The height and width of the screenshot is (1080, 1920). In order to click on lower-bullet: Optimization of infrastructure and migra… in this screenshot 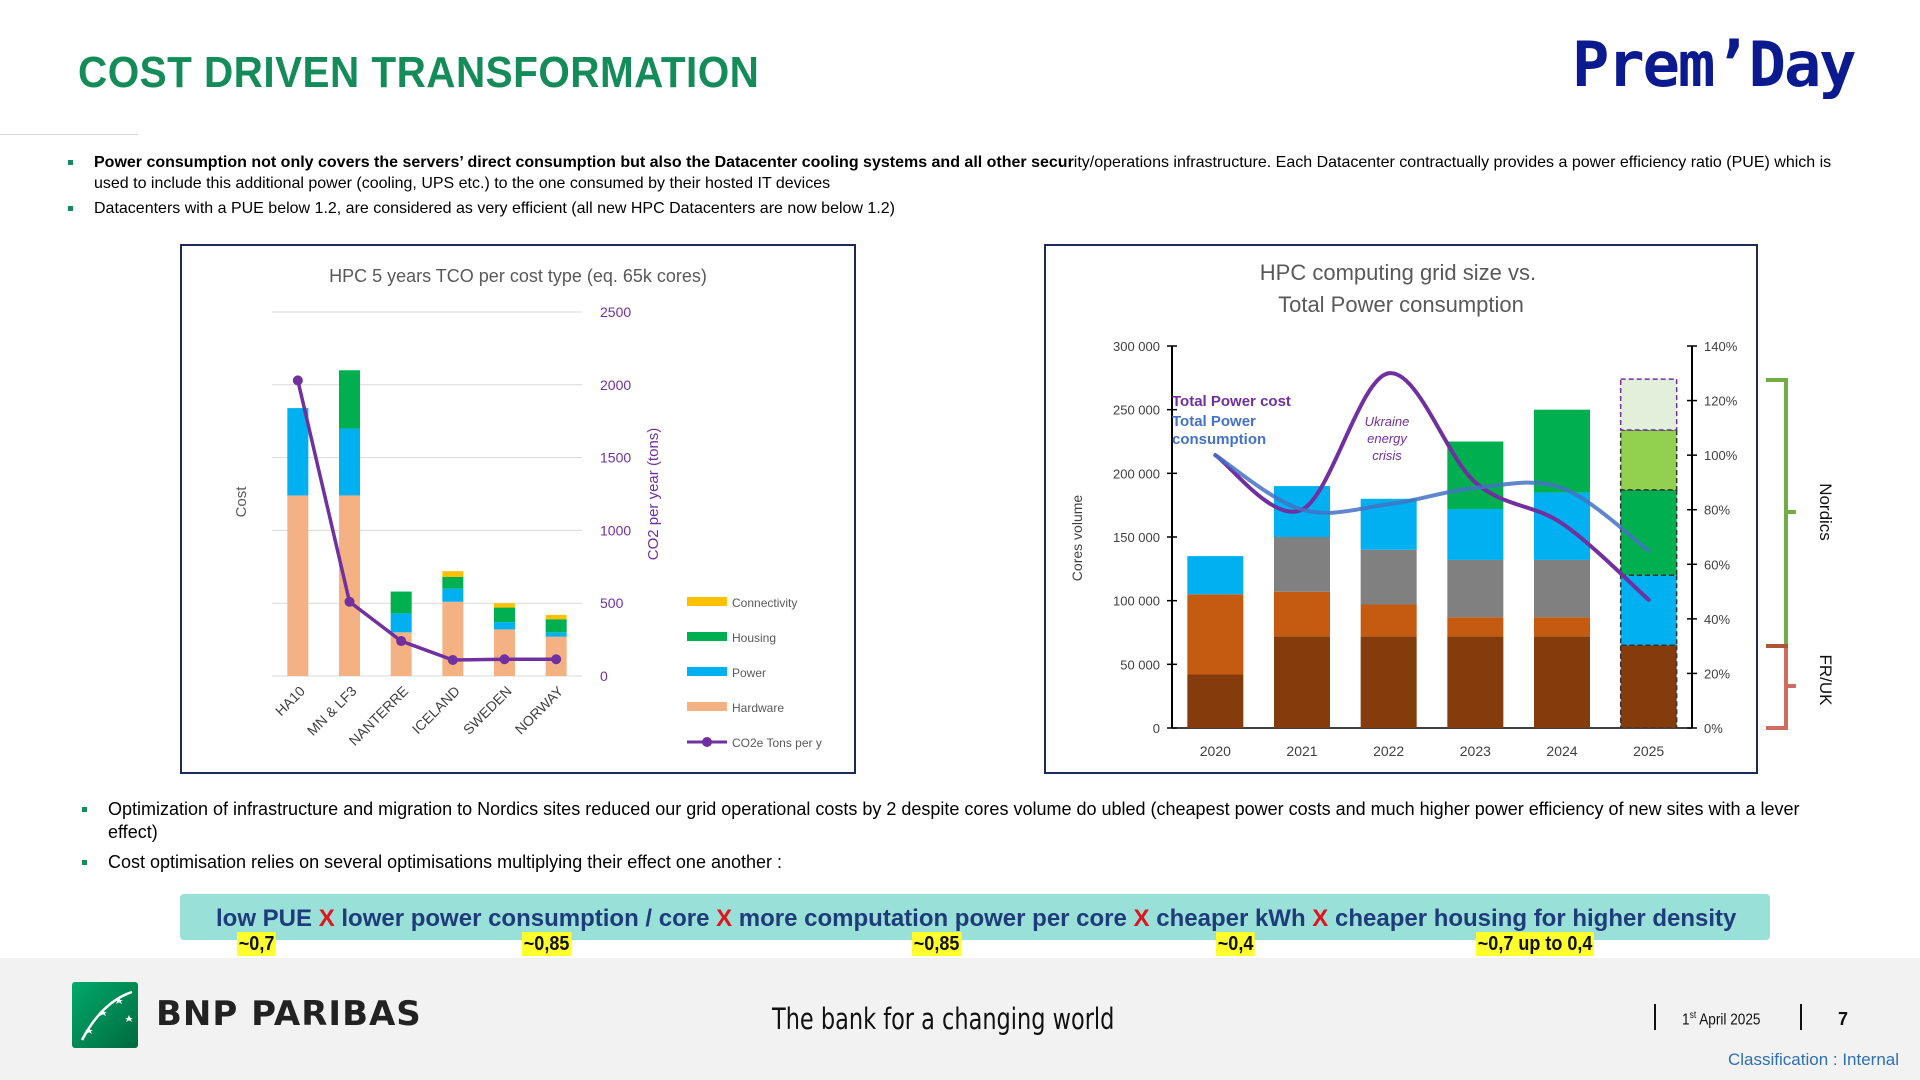, I will do `click(960, 821)`.